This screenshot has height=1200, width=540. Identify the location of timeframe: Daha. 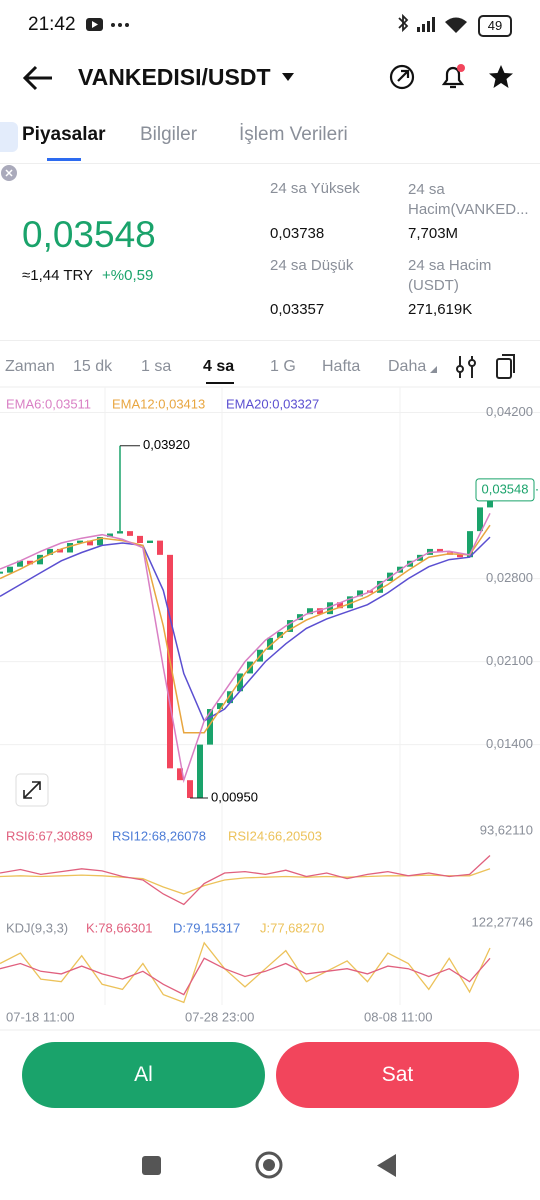
(407, 366).